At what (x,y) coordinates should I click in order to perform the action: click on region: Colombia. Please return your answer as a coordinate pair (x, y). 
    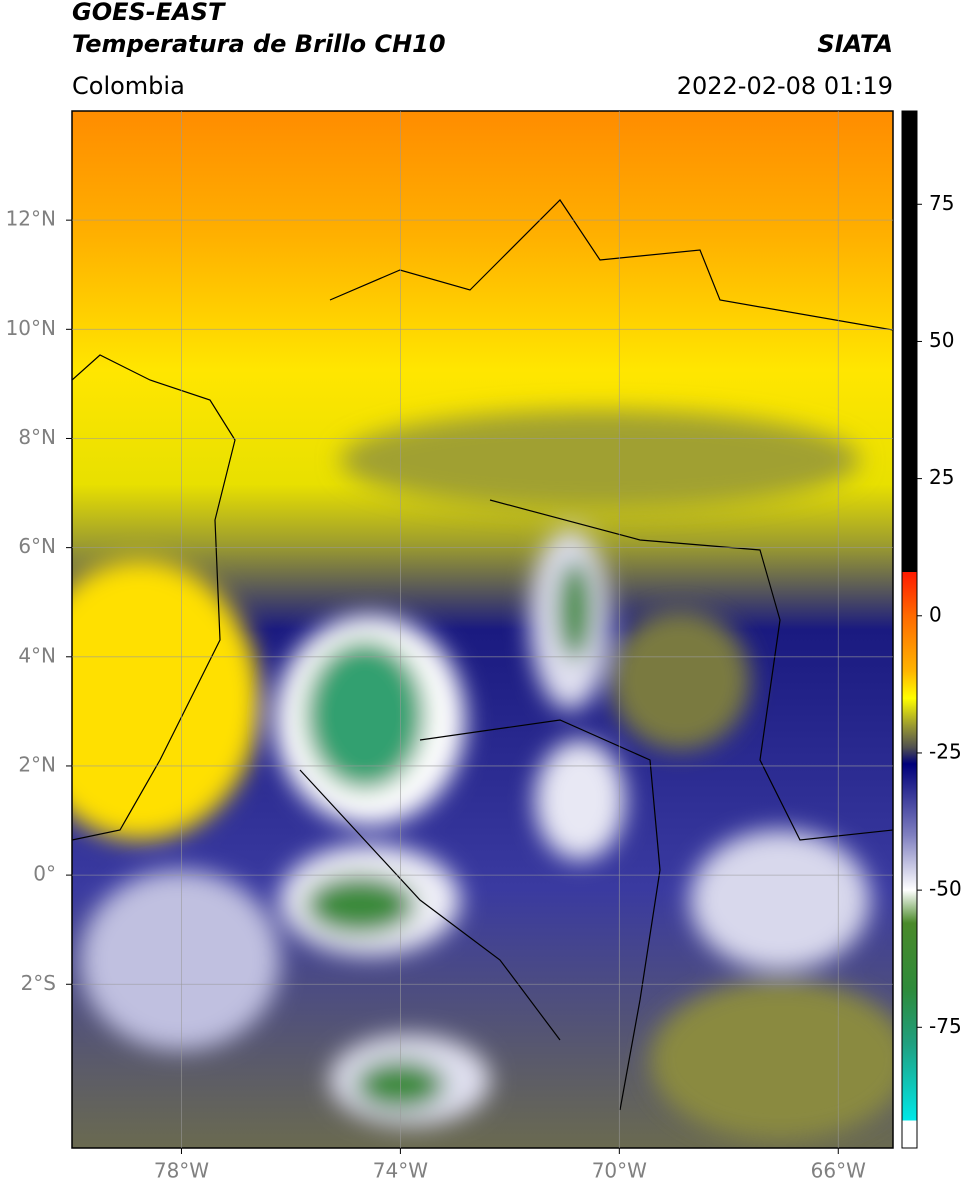
    Looking at the image, I should click on (128, 86).